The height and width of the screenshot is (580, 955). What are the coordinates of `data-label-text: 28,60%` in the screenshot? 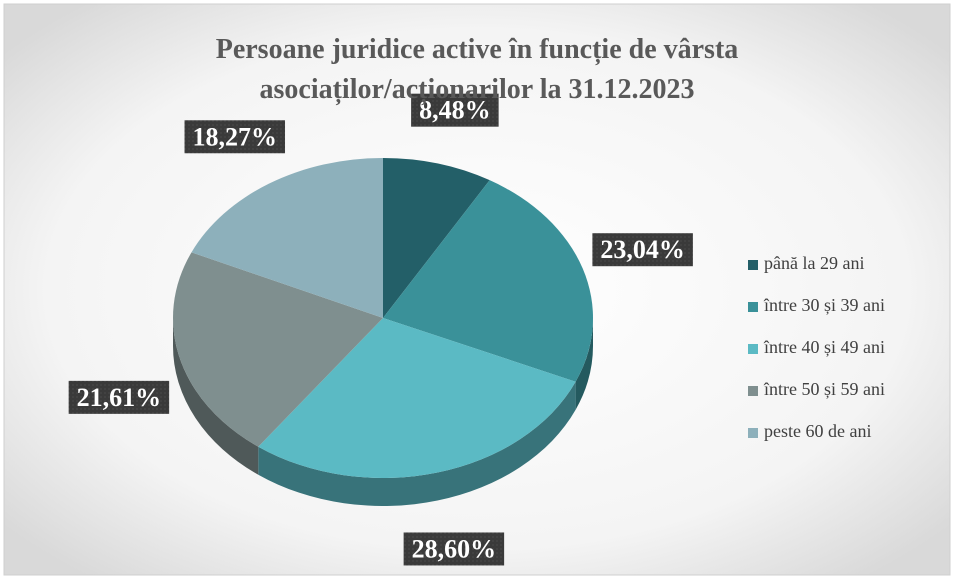 It's located at (454, 548).